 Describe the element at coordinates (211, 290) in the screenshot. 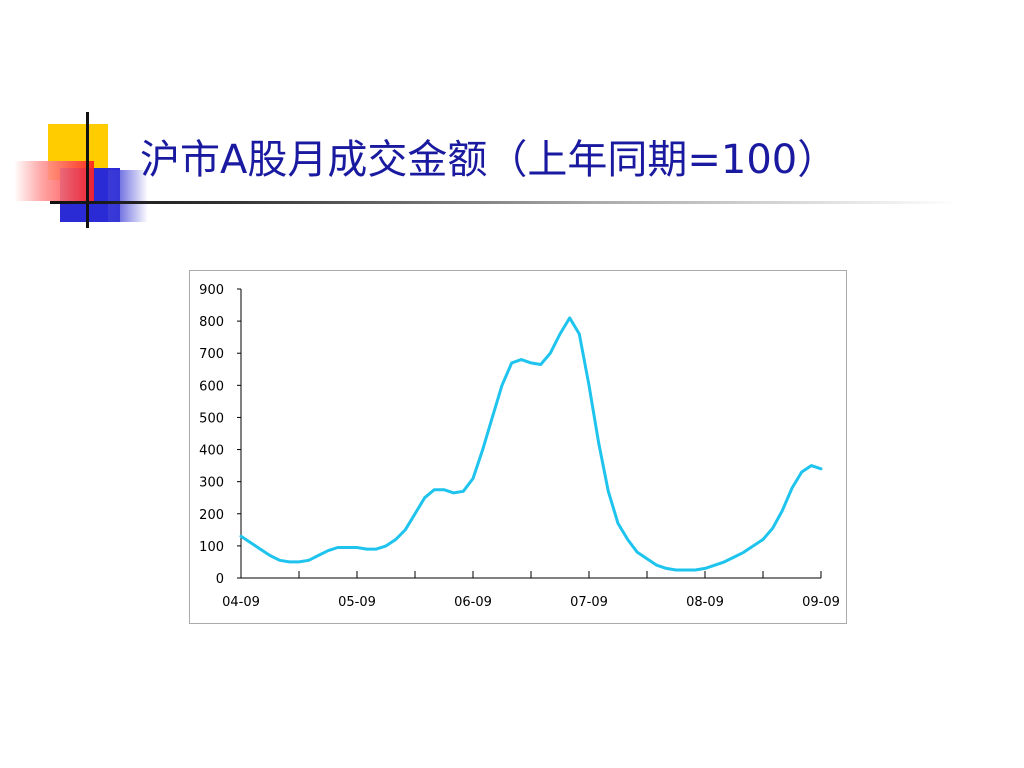

I see `y-tick-label: 900` at that location.